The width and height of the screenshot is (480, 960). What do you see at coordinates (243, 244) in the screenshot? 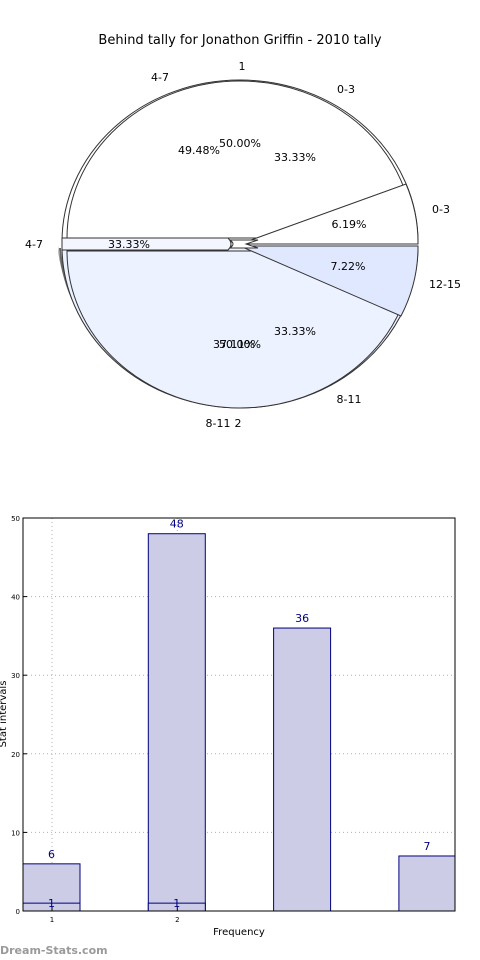
I see `pie-center` at bounding box center [243, 244].